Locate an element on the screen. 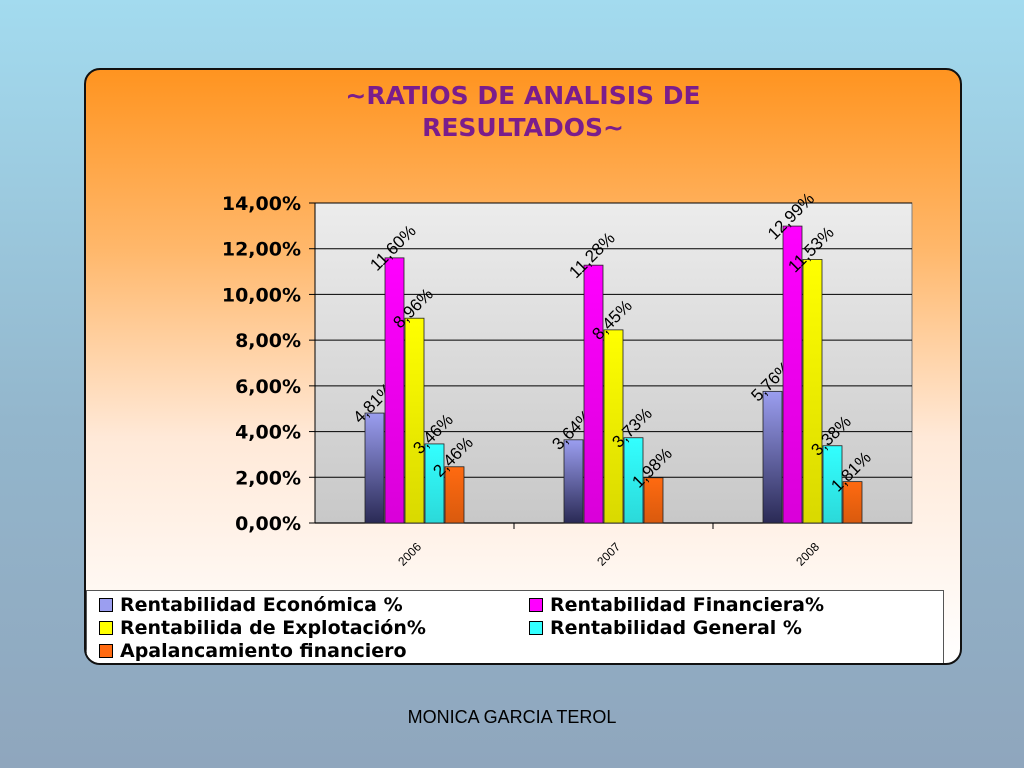 This screenshot has width=1024, height=768. x-tick-label: 2008 is located at coordinates (807, 554).